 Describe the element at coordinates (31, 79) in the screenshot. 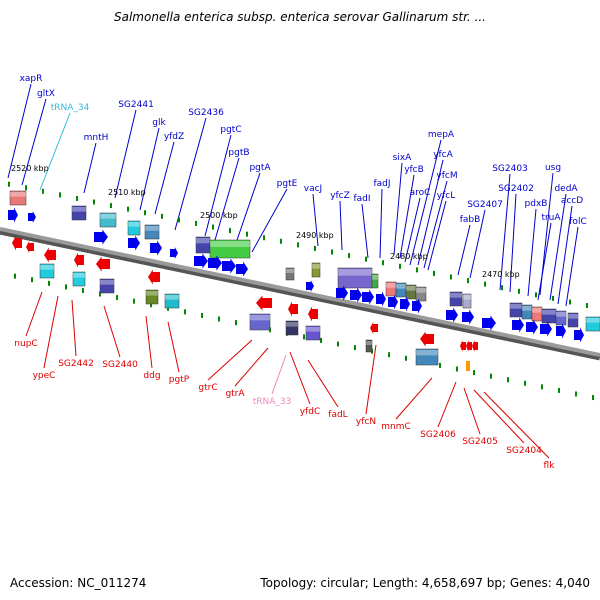

I see `gene-label-xapr: xapR` at that location.